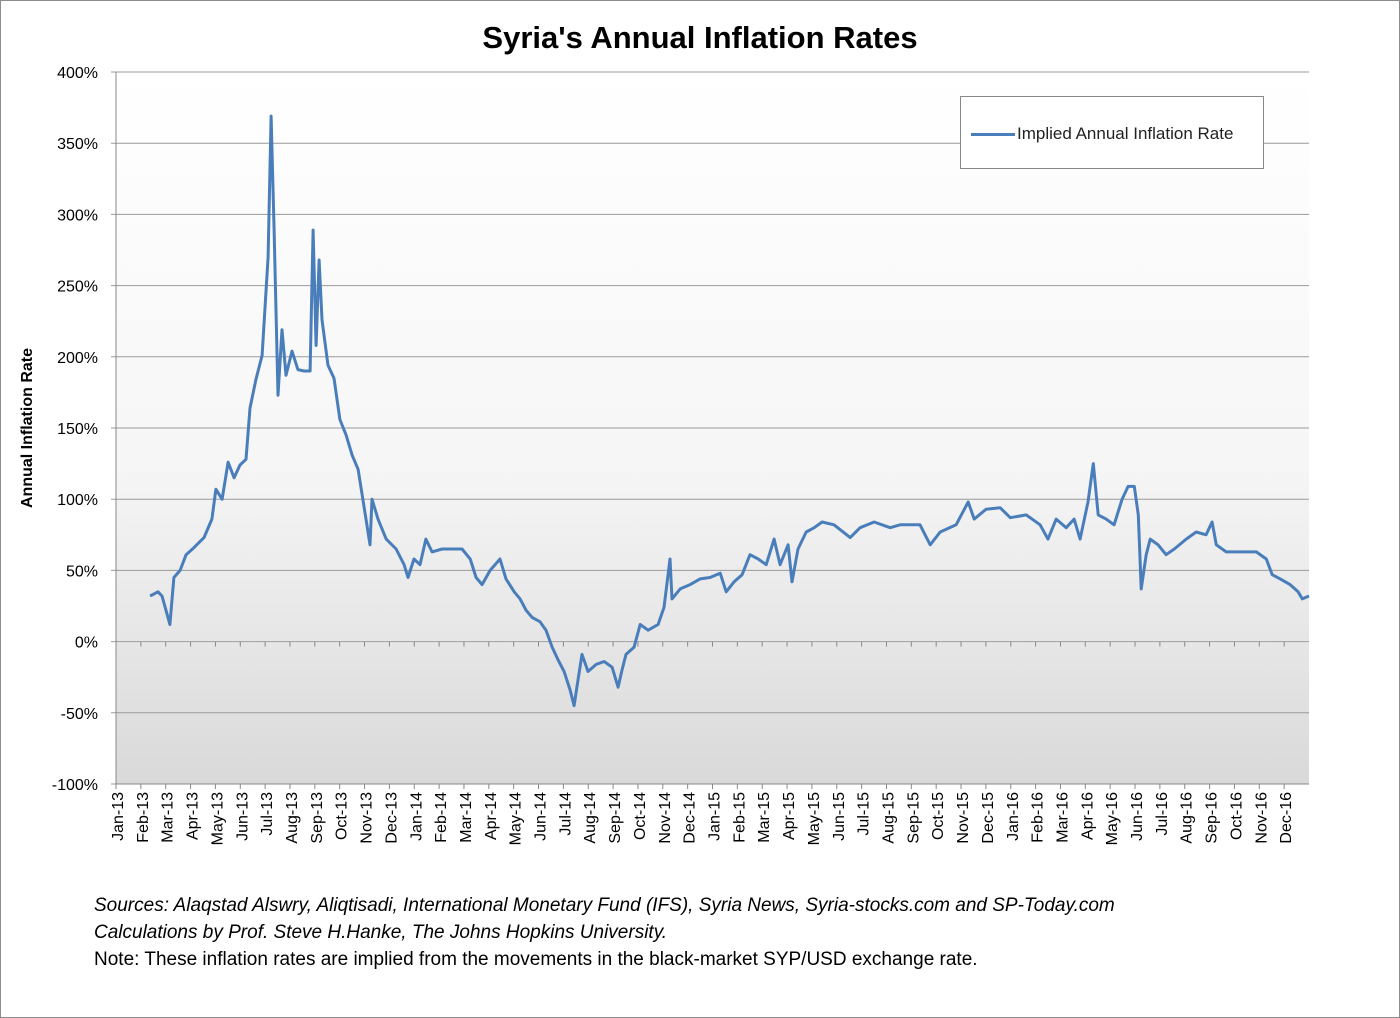 This screenshot has height=1018, width=1400. Describe the element at coordinates (615, 818) in the screenshot. I see `x-tick-label: Sep-14` at that location.